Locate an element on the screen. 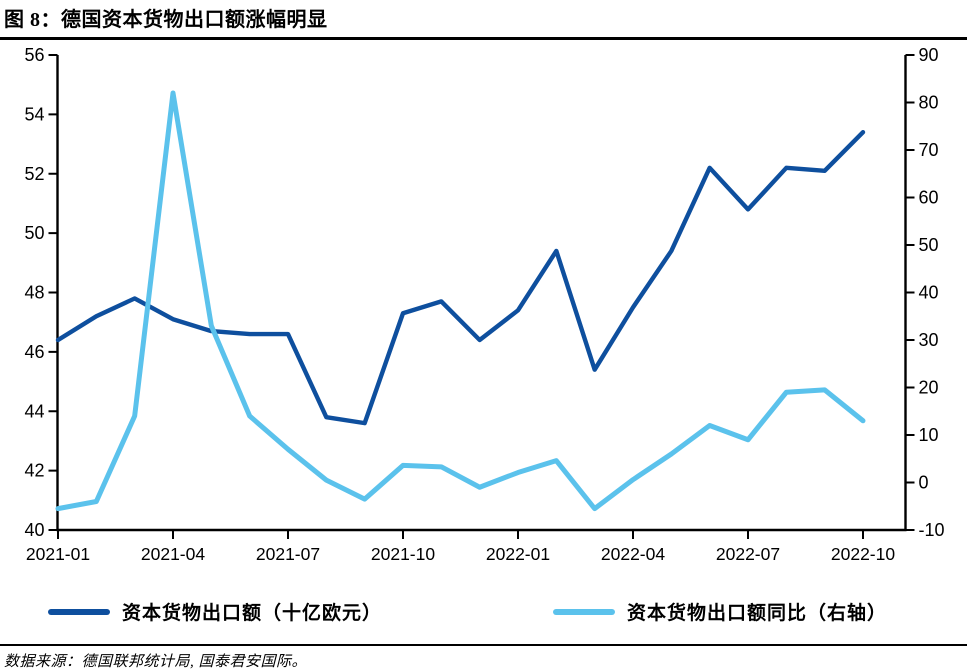 This screenshot has height=670, width=967. left-axis-tick-label: 56 is located at coordinates (34, 55).